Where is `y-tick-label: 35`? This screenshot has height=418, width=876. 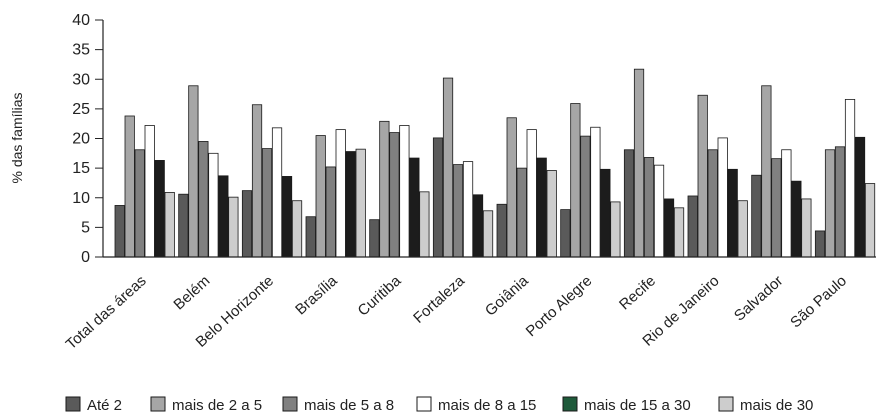
y-tick-label: 35 is located at coordinates (81, 50).